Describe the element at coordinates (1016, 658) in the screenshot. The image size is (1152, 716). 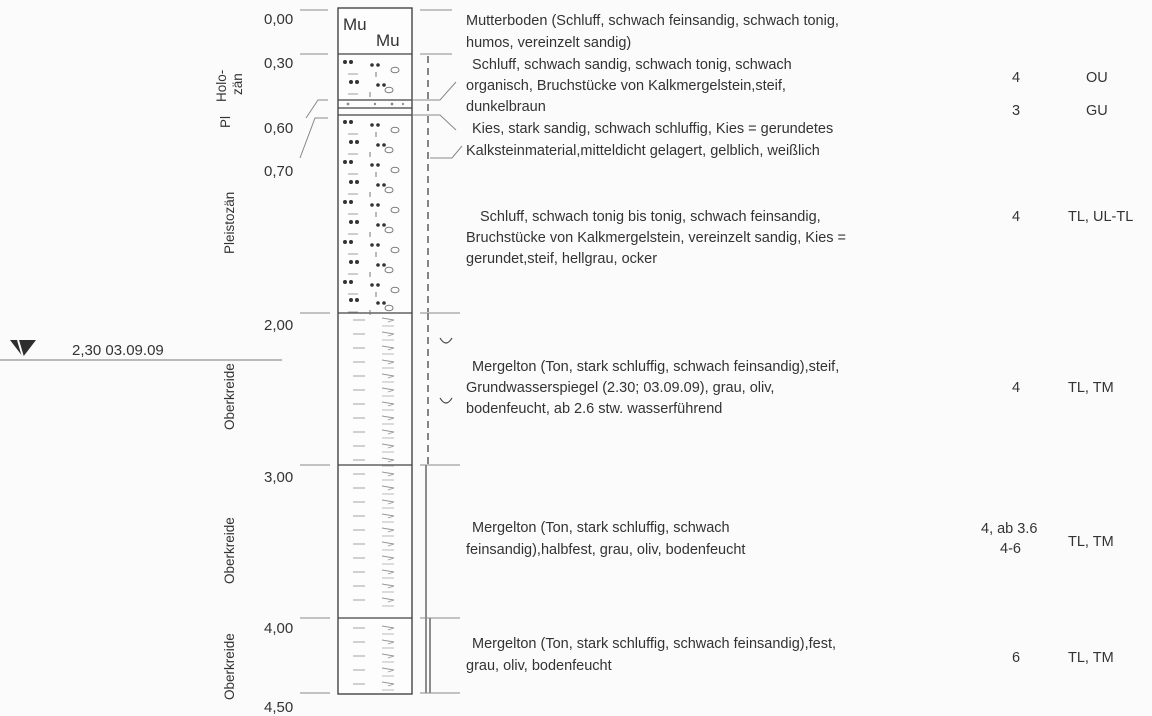
I see `consistency-value: 6` at that location.